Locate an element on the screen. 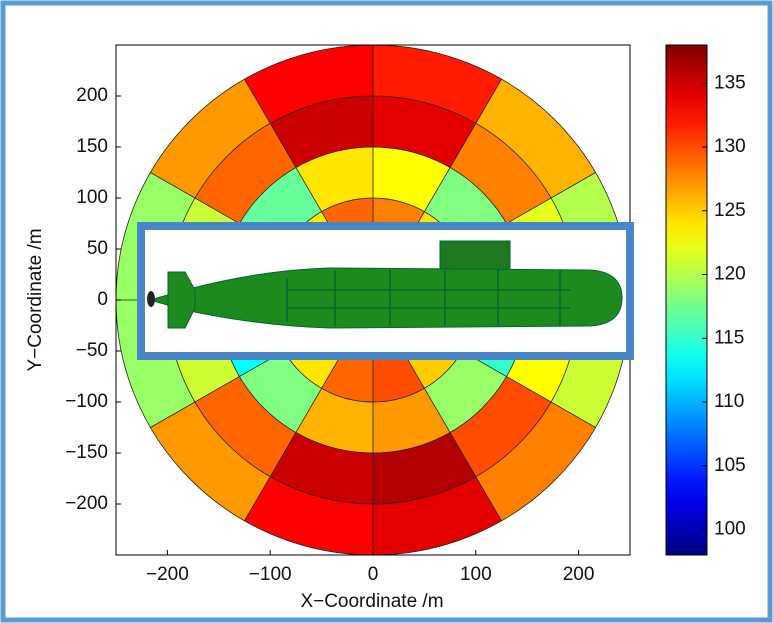 This screenshot has height=623, width=773. colorbar-tick-label: 105 is located at coordinates (730, 465).